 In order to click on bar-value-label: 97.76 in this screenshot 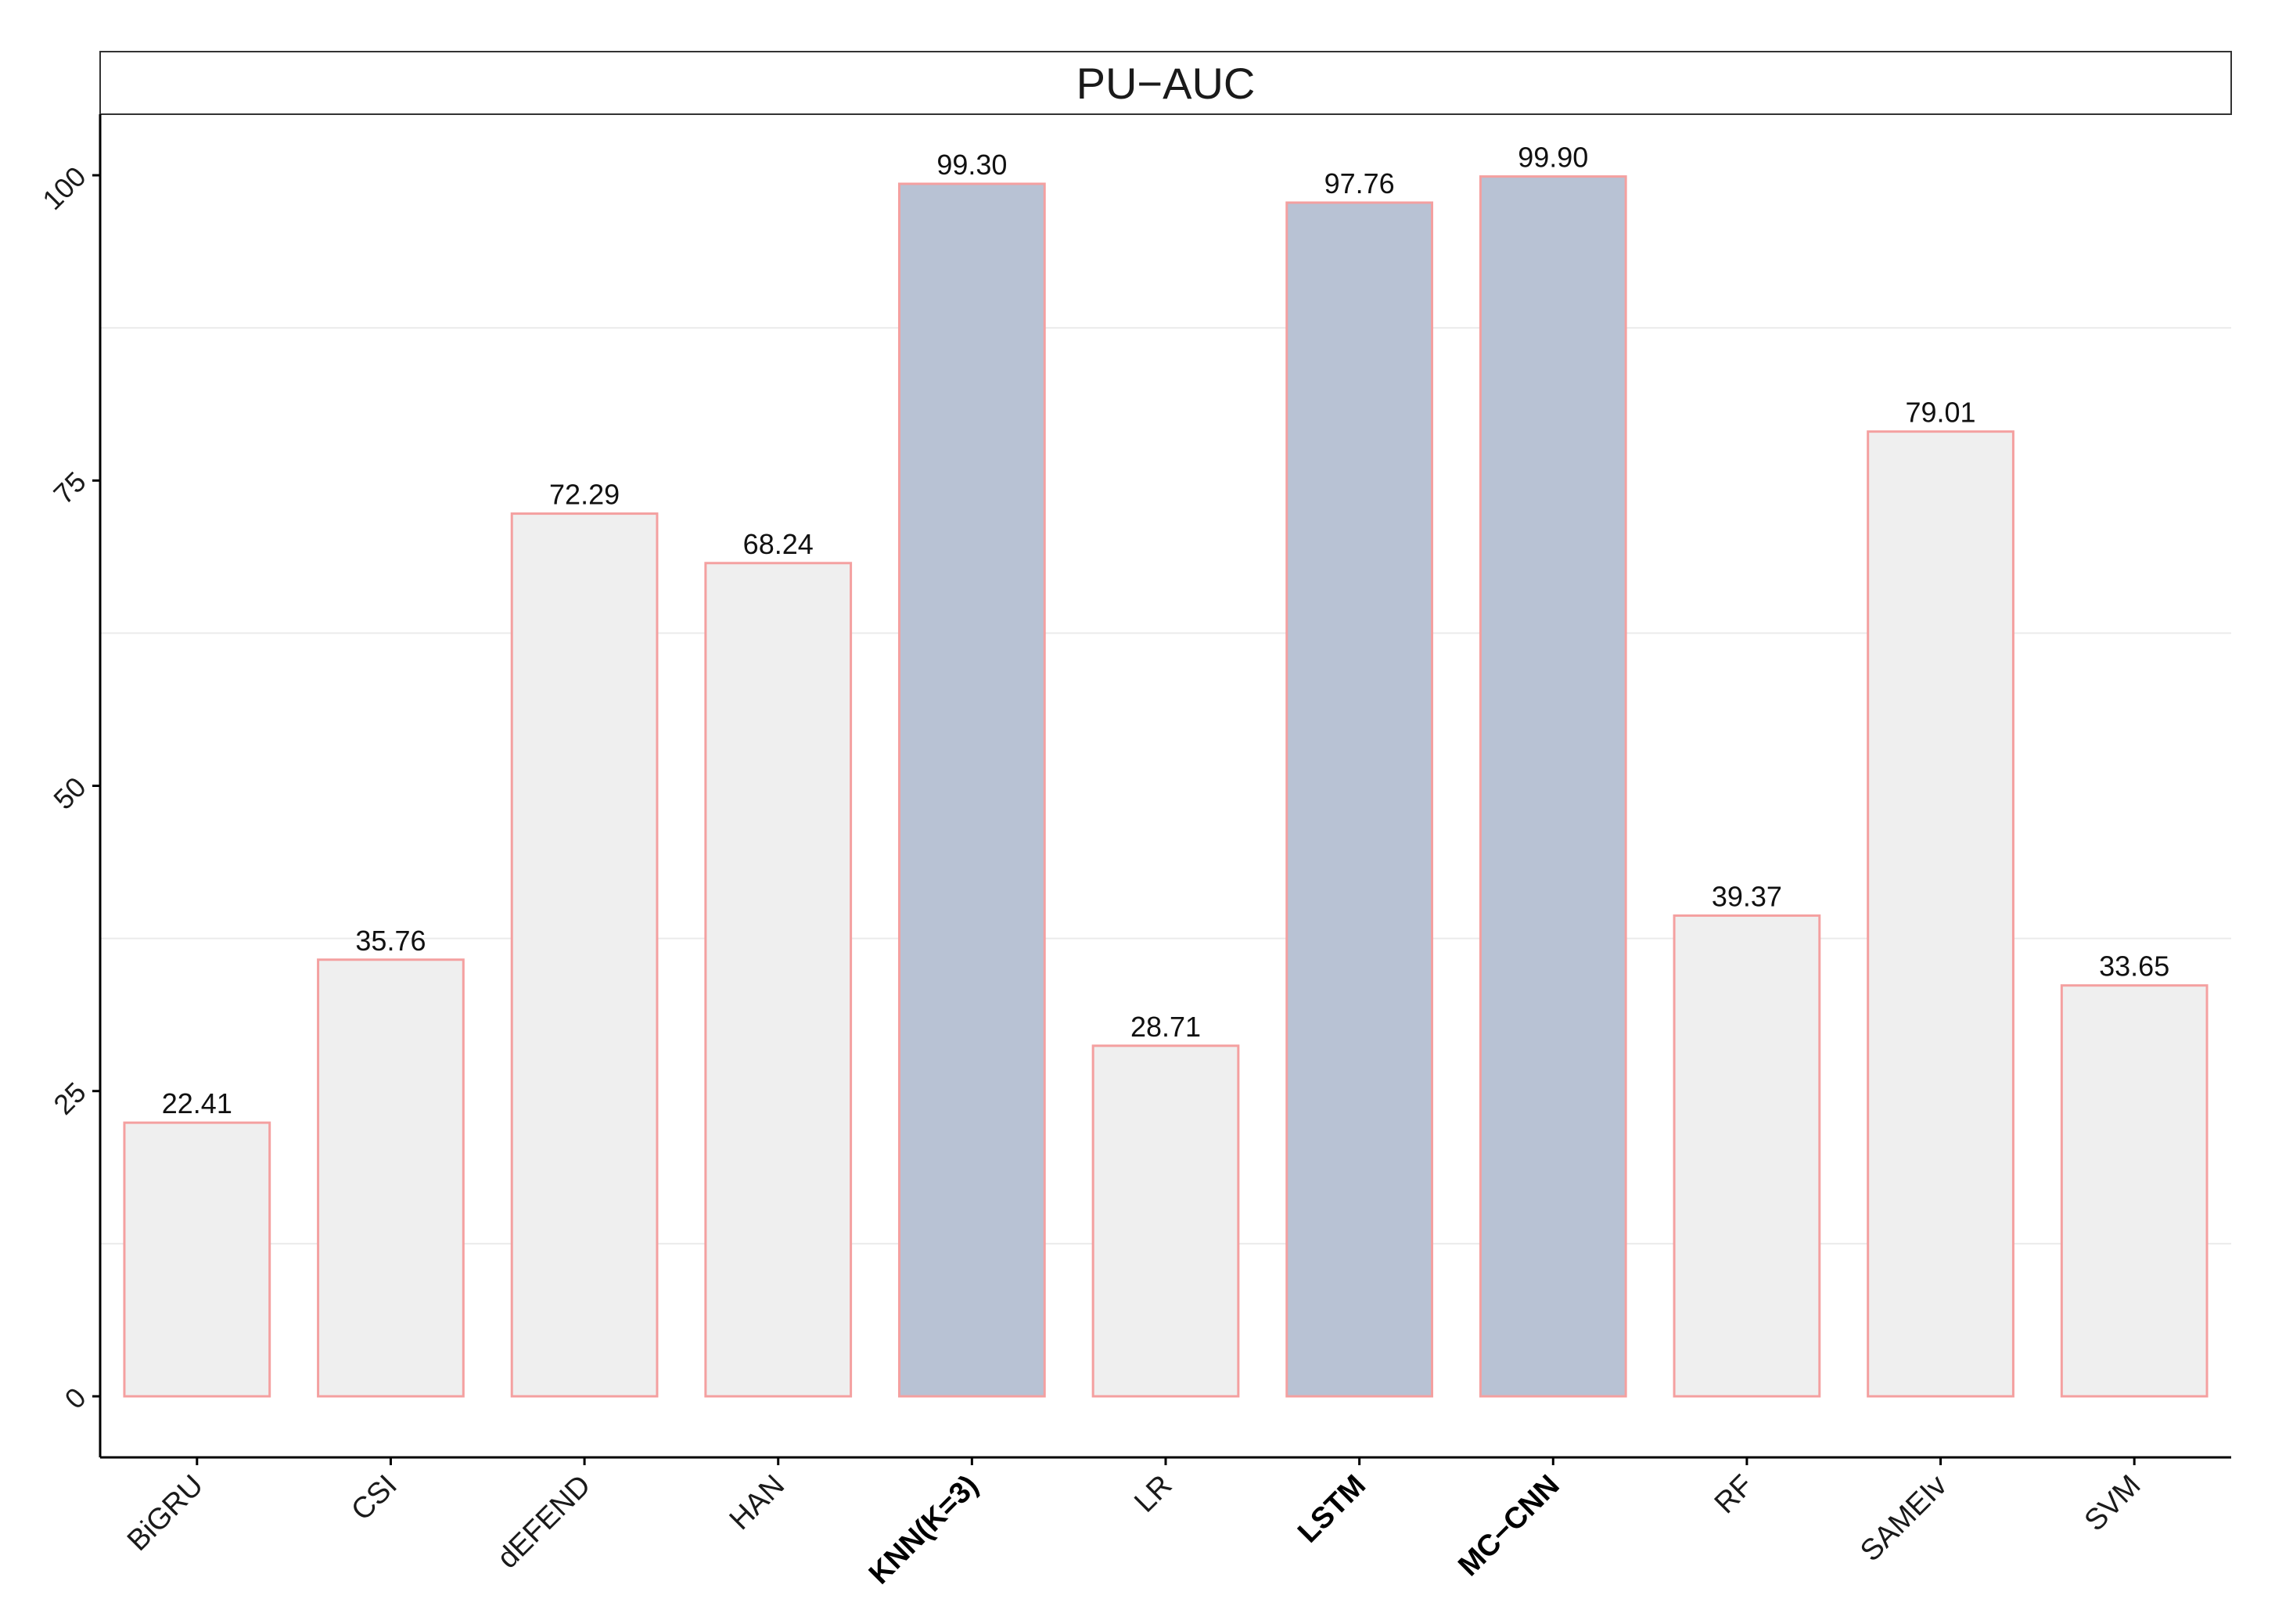, I will do `click(1360, 183)`.